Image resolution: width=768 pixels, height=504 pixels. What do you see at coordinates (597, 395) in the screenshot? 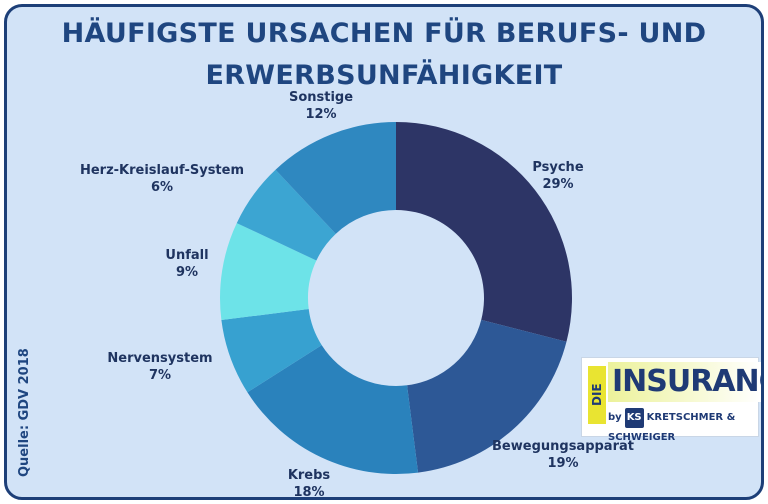
I see `logo-prefix: DIE` at bounding box center [597, 395].